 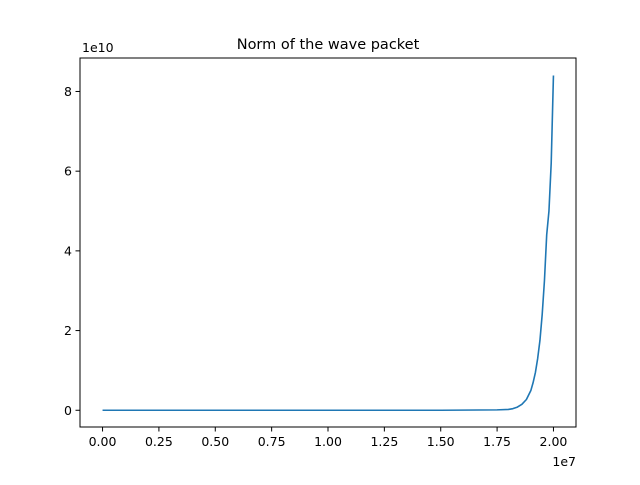 I want to click on x-tick-label: 1.75, so click(x=497, y=441).